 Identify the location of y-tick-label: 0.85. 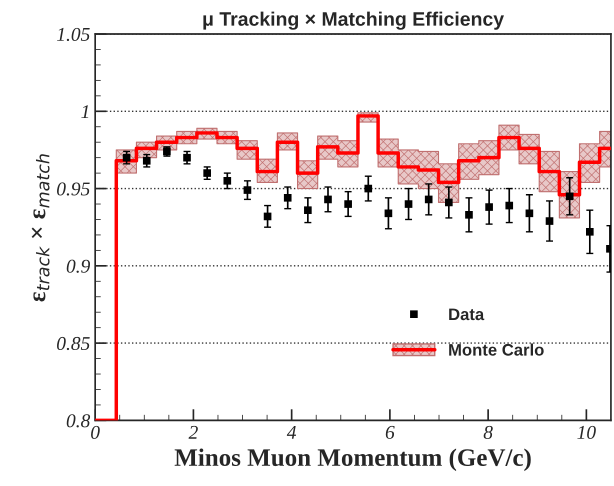
(73, 343).